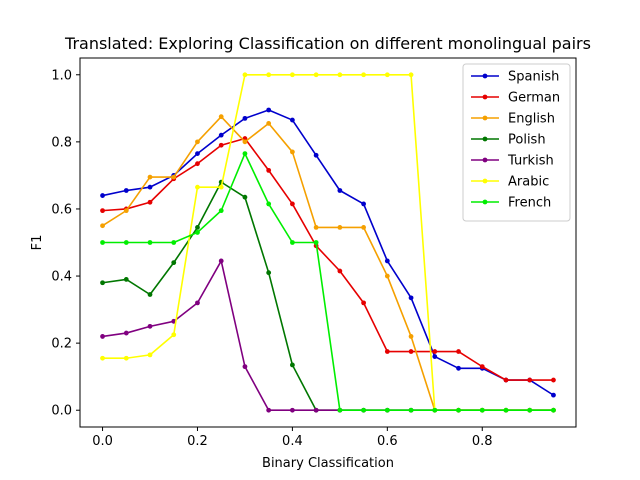 This screenshot has height=480, width=640. What do you see at coordinates (485, 181) in the screenshot?
I see `legend-swatch-marker` at bounding box center [485, 181].